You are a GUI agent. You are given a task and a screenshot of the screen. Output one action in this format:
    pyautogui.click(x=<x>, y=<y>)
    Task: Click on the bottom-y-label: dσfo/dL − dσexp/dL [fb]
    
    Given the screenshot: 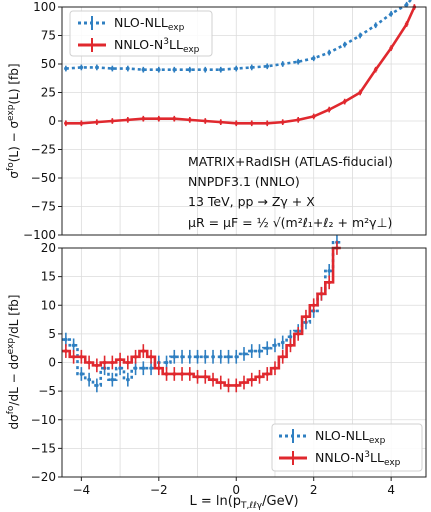 What is the action you would take?
    pyautogui.click(x=13, y=362)
    